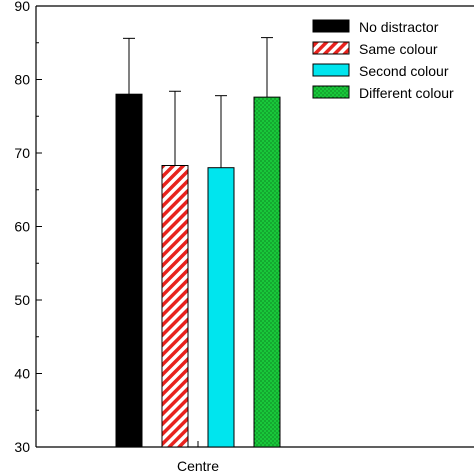  I want to click on legend-label: No distractor, so click(399, 27).